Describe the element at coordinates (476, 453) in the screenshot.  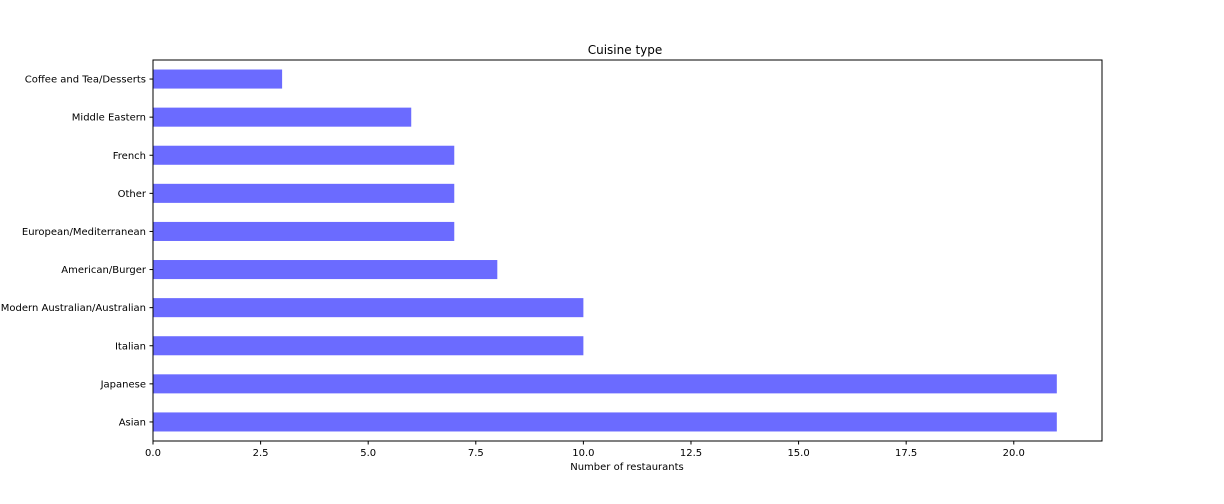
I see `x-tick-label: 7.5` at that location.